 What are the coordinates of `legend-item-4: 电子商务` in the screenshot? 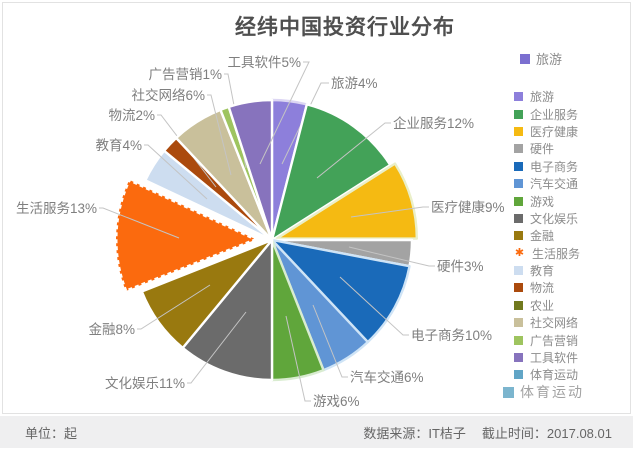 It's located at (547, 166).